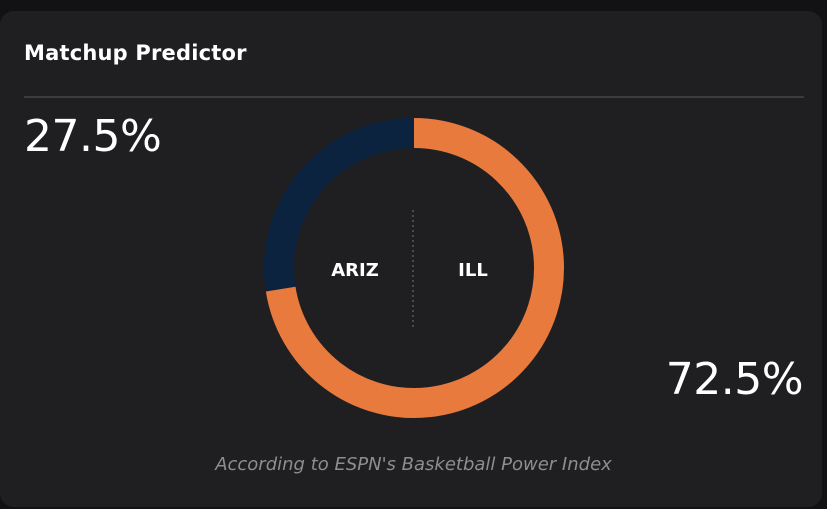 The height and width of the screenshot is (509, 827). I want to click on home-team-win-pct: 72.5%, so click(734, 379).